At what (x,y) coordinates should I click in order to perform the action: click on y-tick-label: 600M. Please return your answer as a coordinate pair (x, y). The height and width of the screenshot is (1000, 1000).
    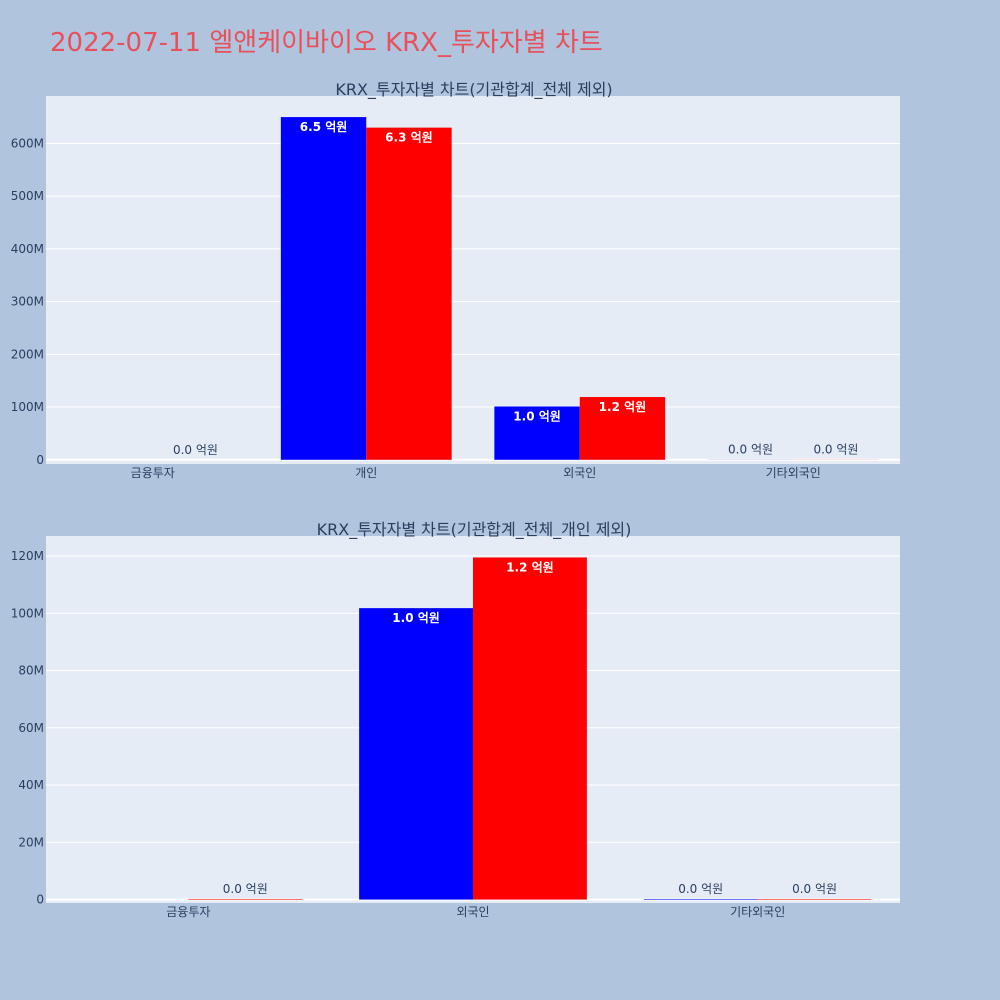
    Looking at the image, I should click on (27, 143).